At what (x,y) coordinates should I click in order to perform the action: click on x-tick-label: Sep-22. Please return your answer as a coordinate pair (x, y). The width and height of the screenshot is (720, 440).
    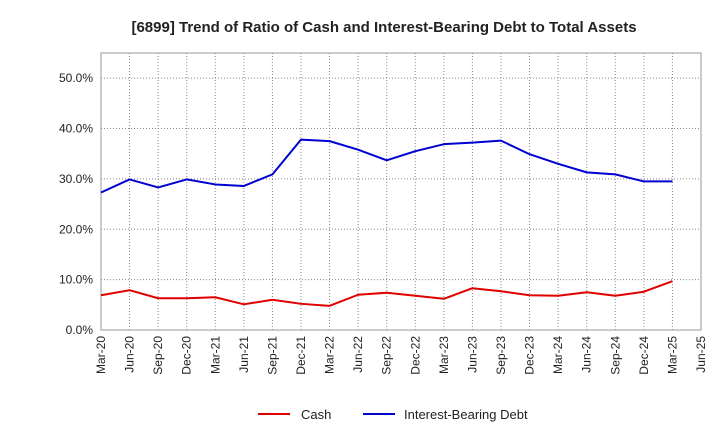
    Looking at the image, I should click on (387, 355).